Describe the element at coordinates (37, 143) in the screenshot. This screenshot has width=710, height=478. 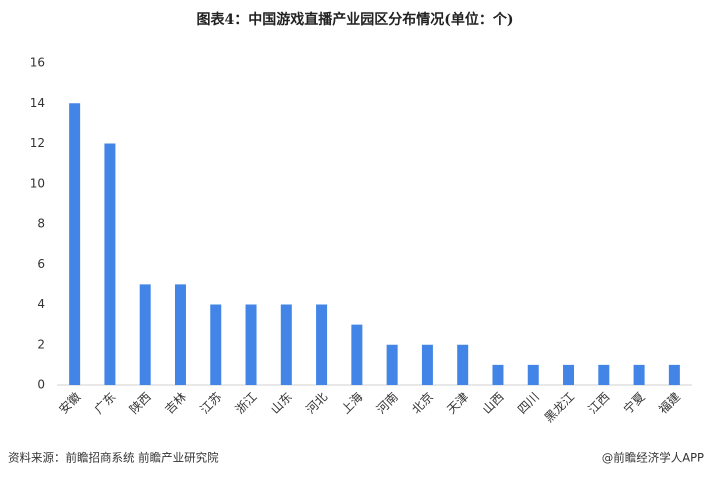
I see `y-tick-label: 12` at that location.